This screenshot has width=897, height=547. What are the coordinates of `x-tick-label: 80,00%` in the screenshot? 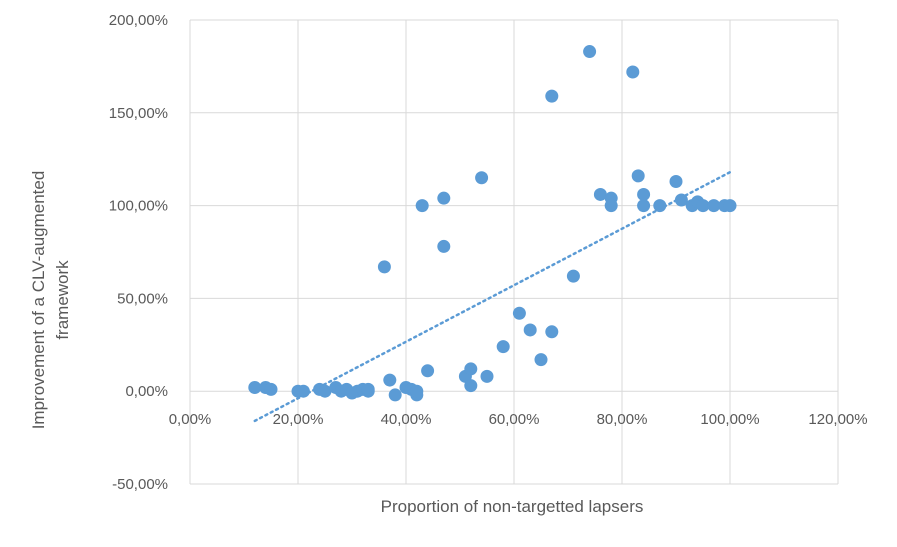 It's located at (622, 419).